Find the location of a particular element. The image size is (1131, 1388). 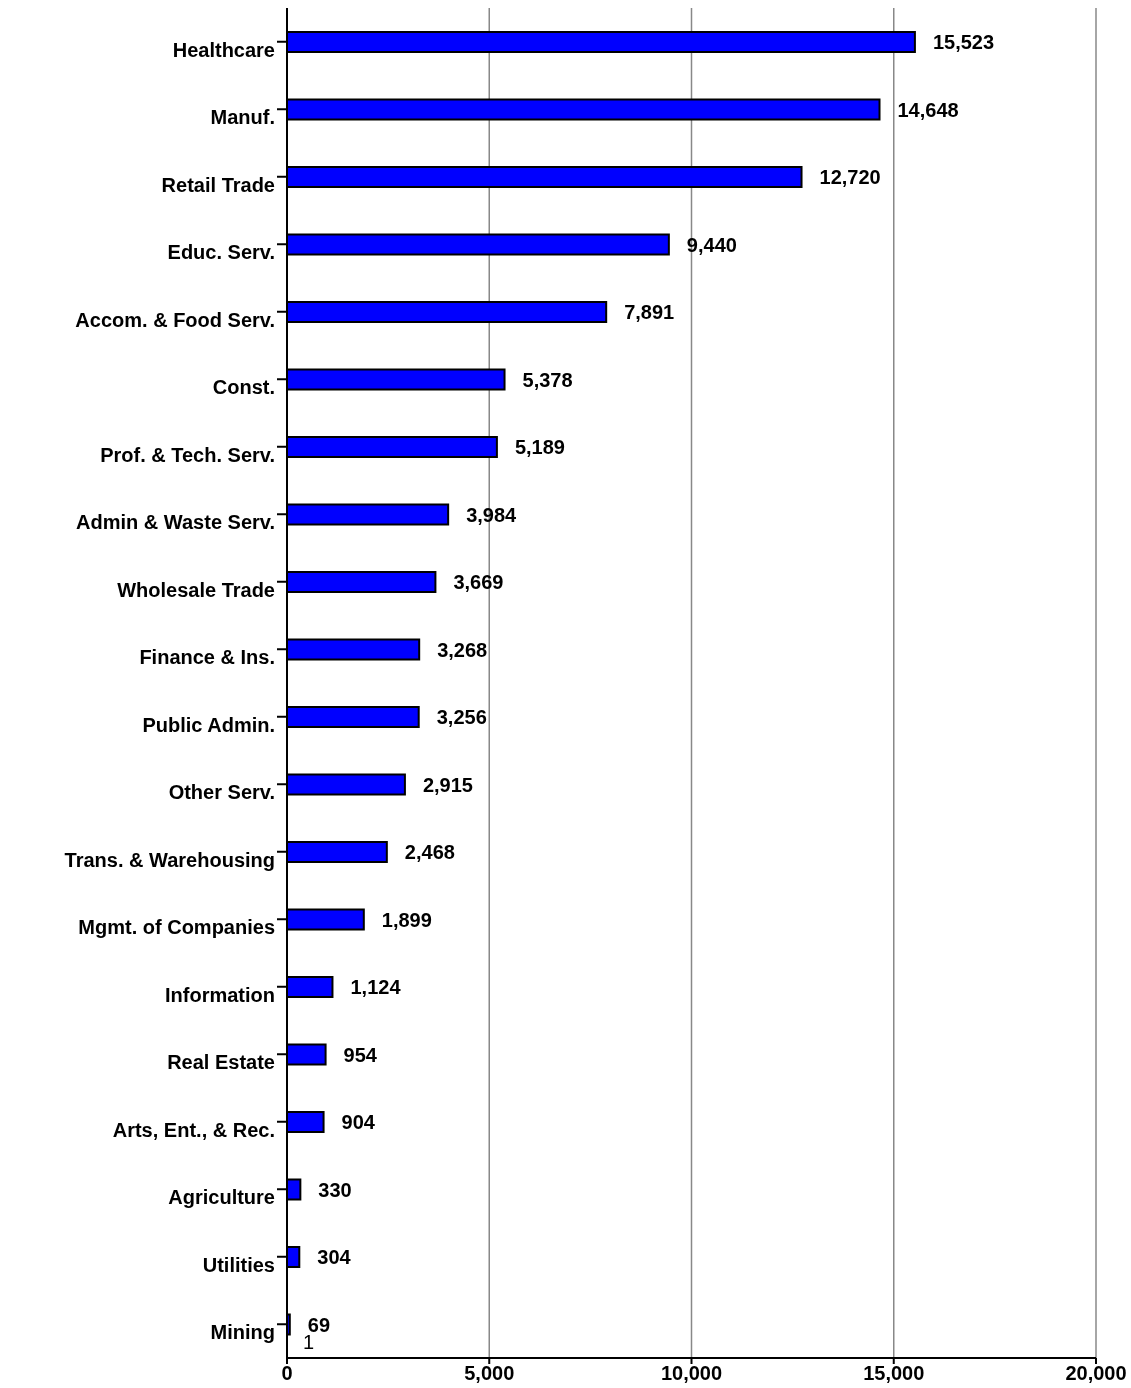

x-tick-label: 20,000 is located at coordinates (1096, 1373).